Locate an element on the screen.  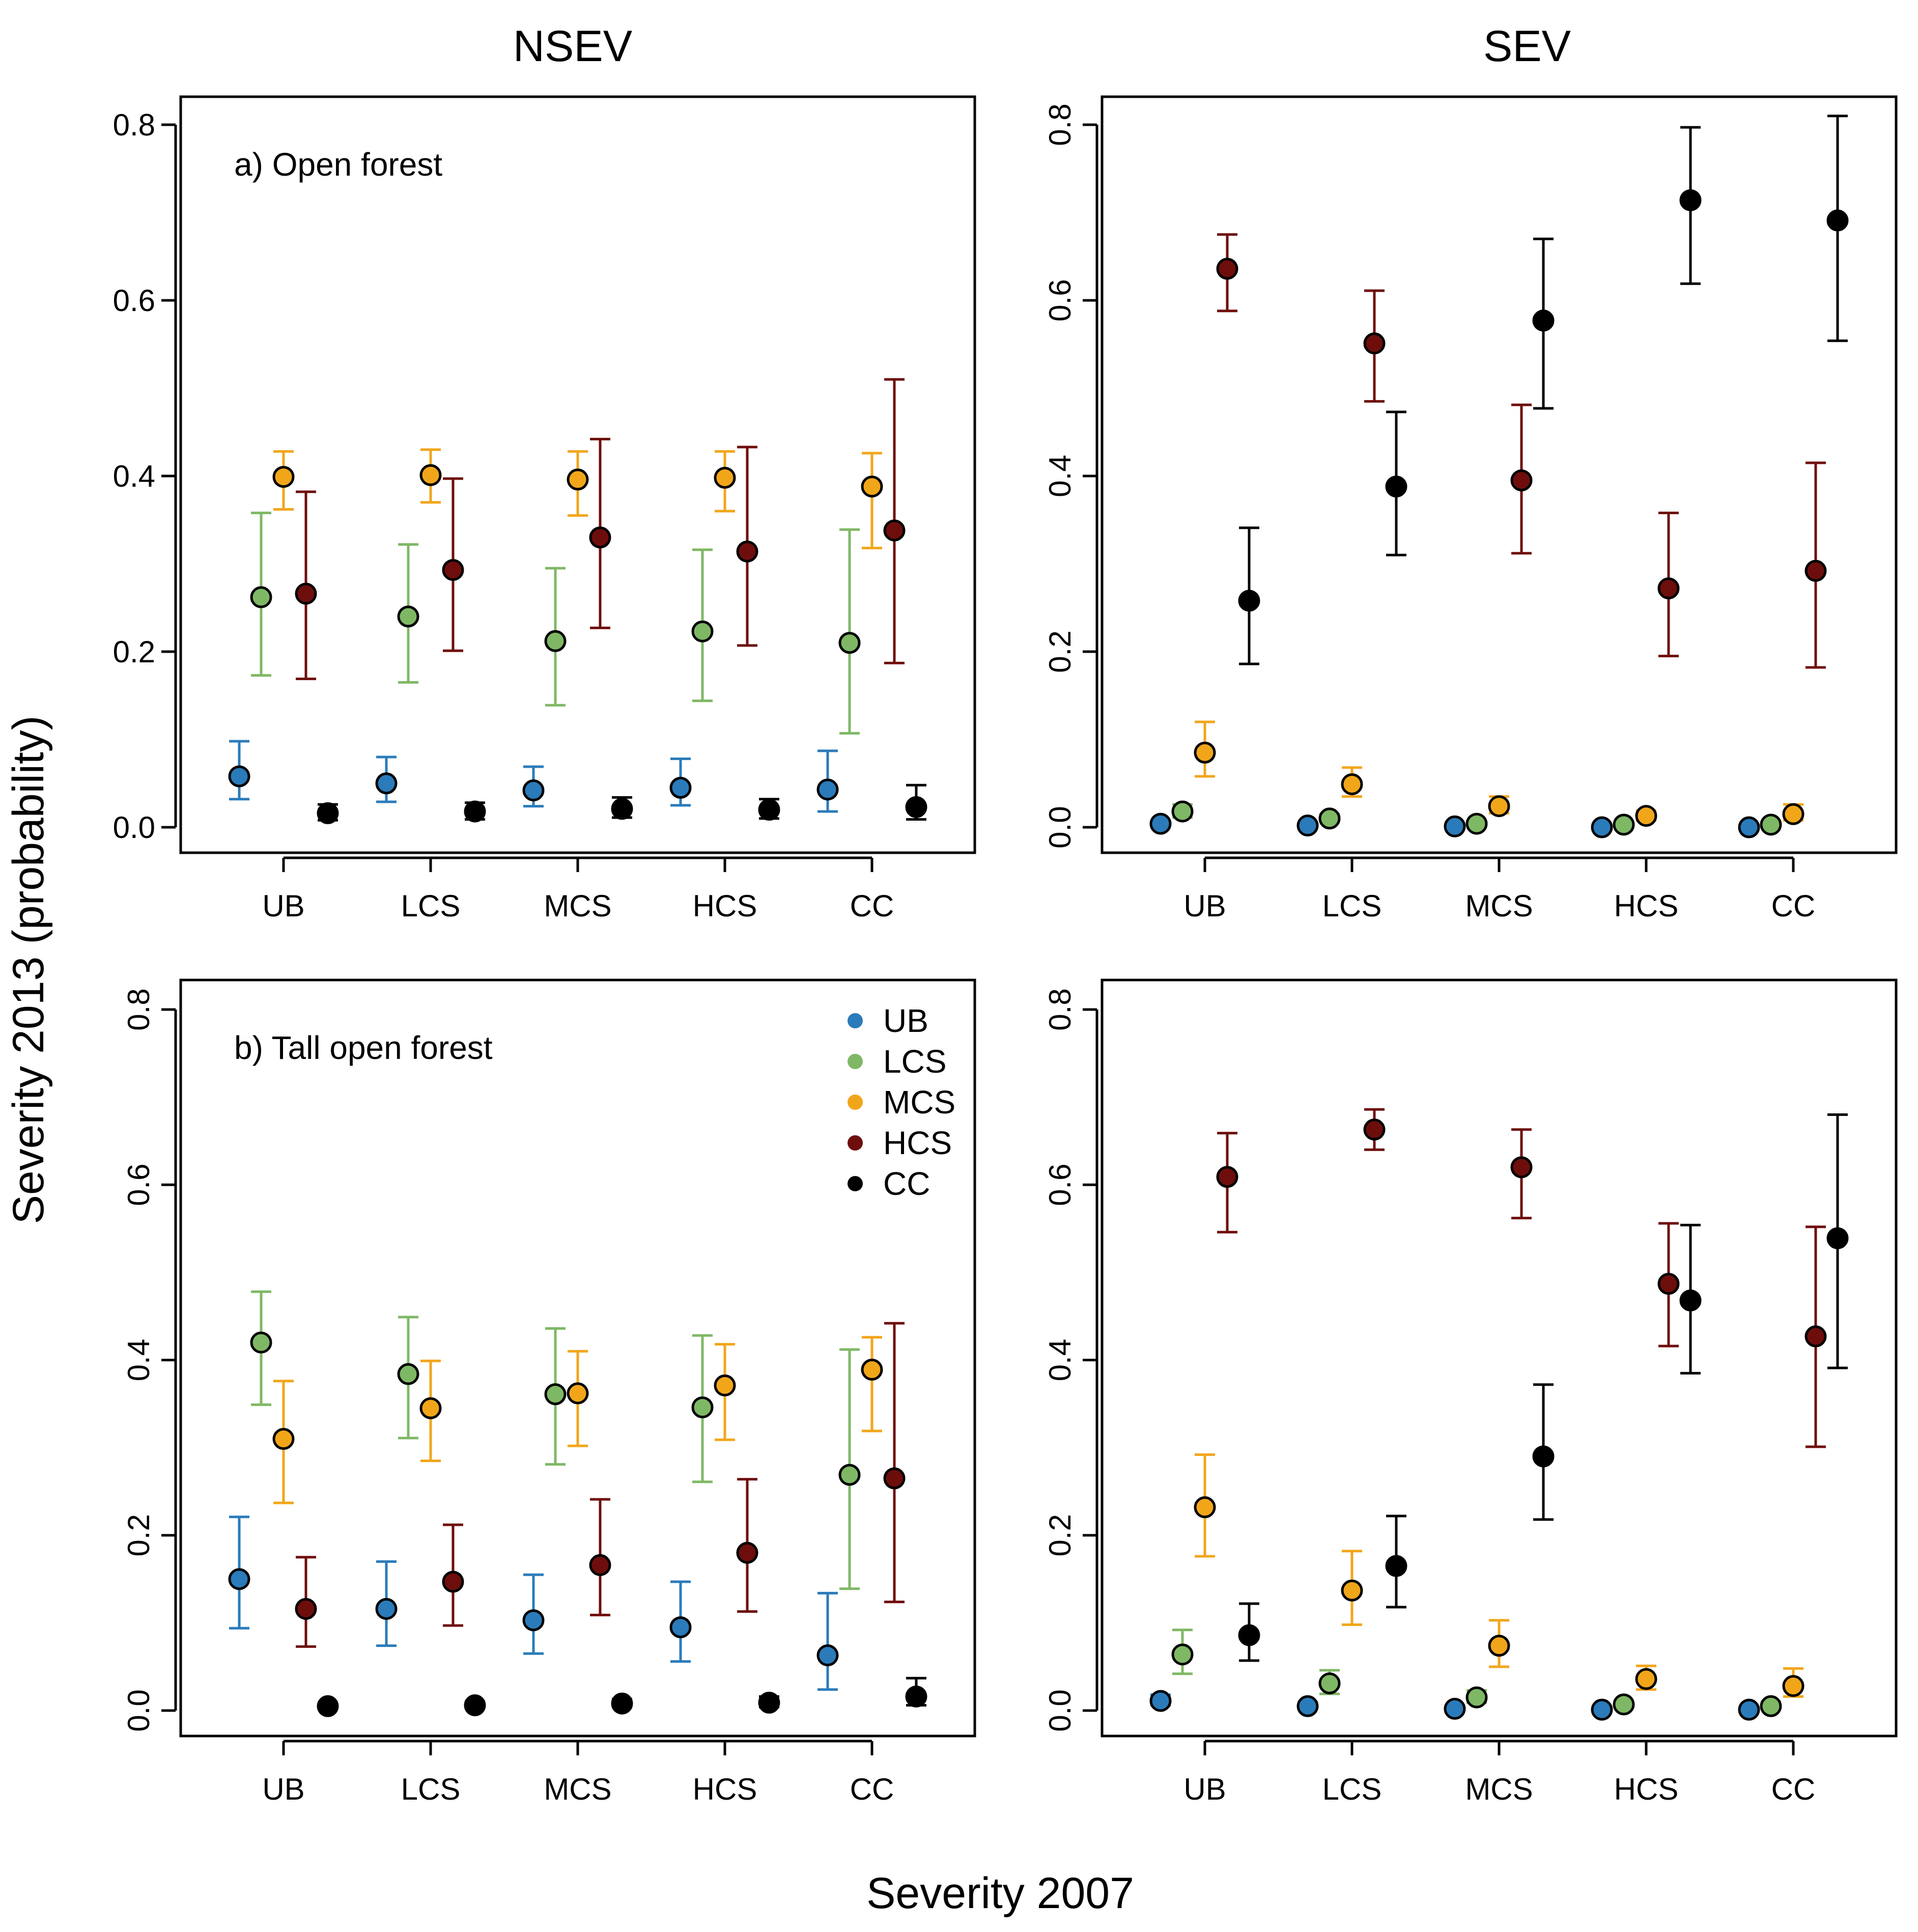
legend-marker-cc is located at coordinates (856, 1183).